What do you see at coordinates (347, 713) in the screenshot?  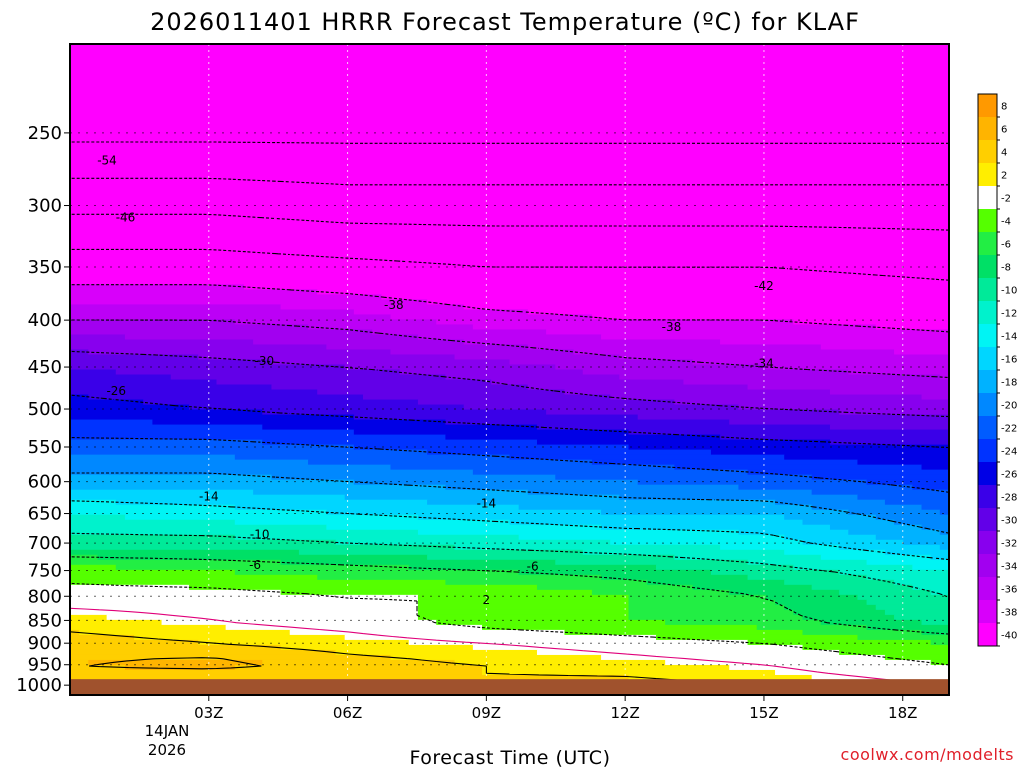 I see `x-tick-label: 06Z` at bounding box center [347, 713].